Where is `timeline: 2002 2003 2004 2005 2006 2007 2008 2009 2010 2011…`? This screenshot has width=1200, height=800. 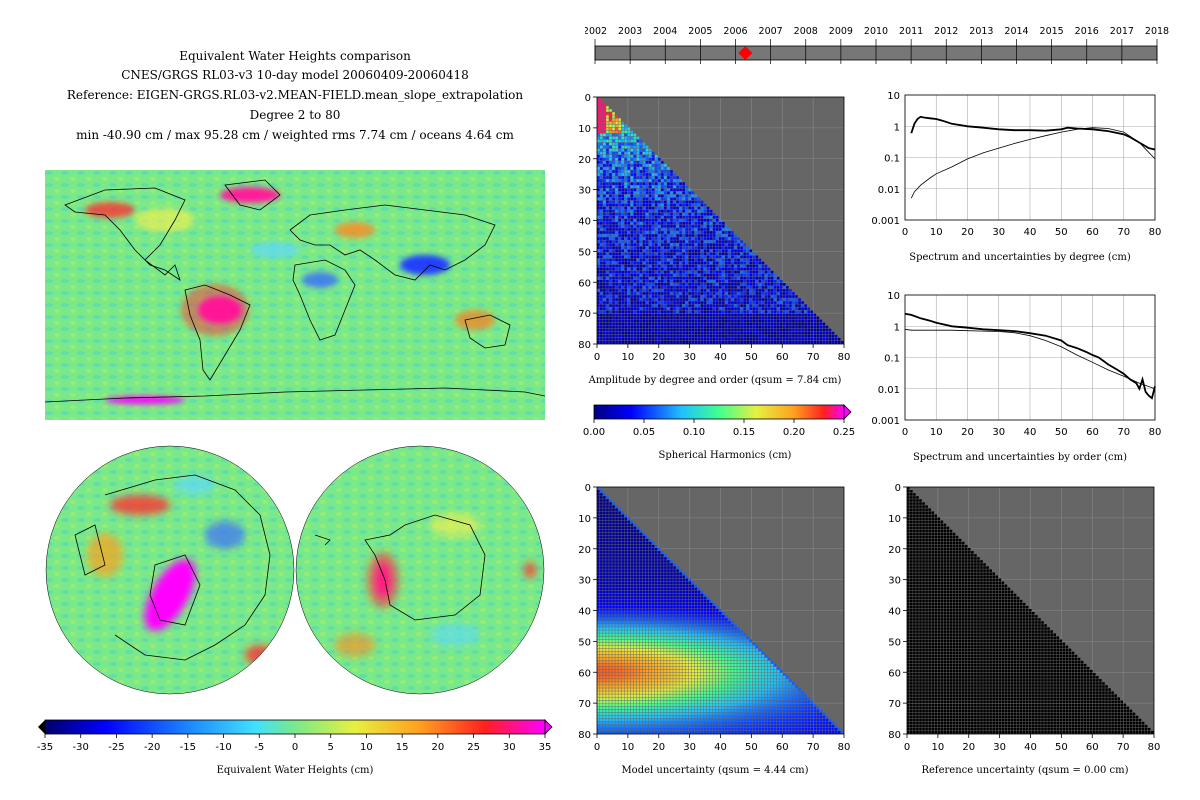 timeline: 2002 2003 2004 2005 2006 2007 2008 2009 2010 2011… is located at coordinates (876, 43).